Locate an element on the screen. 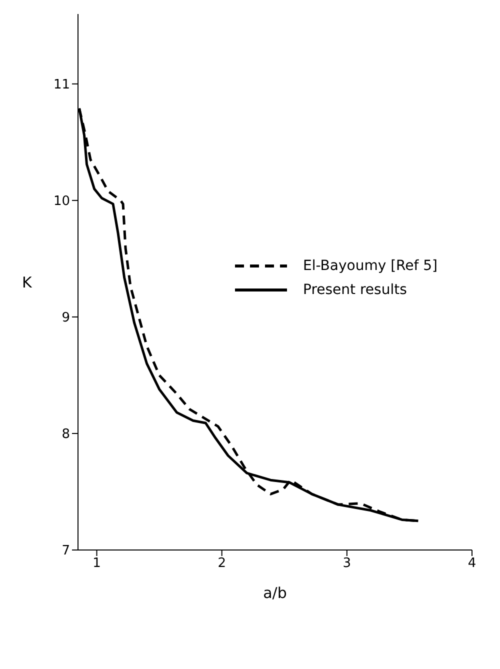  y-tick-label: 8 is located at coordinates (66, 434).